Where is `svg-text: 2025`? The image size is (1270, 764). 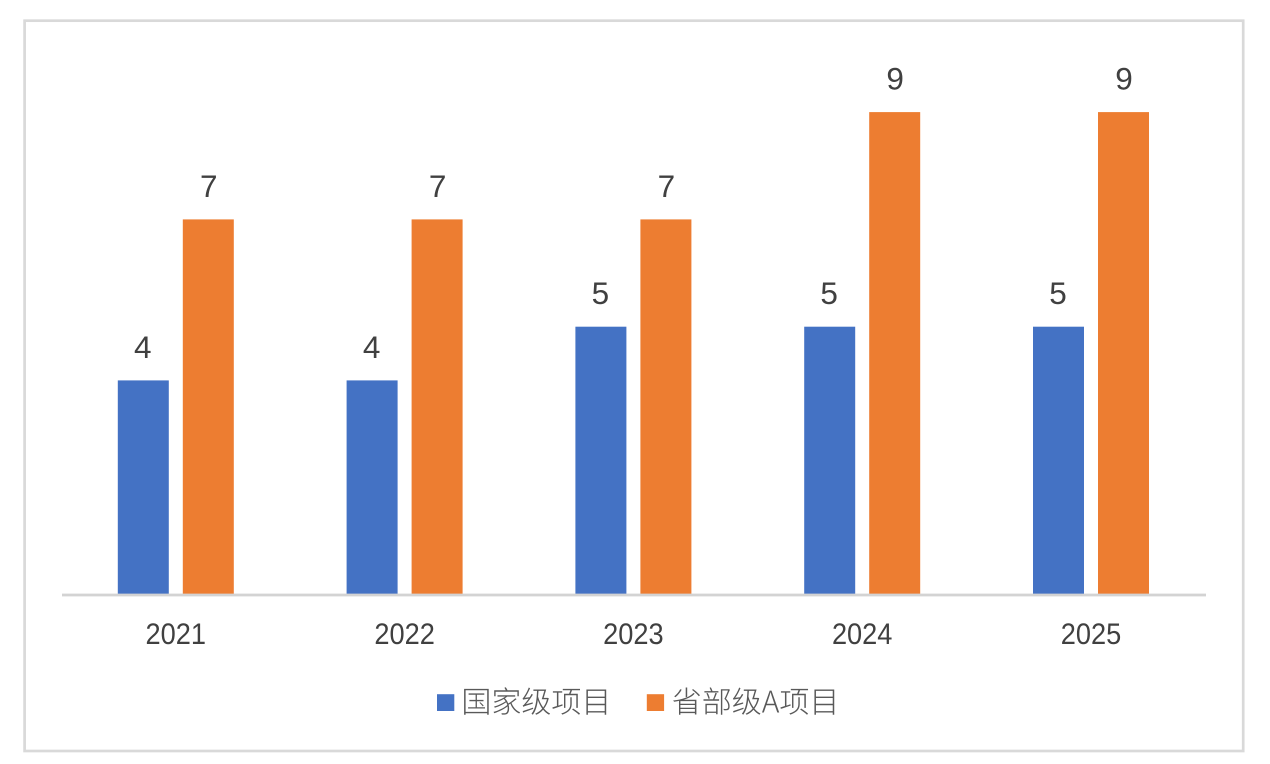
svg-text: 2025 is located at coordinates (1091, 634).